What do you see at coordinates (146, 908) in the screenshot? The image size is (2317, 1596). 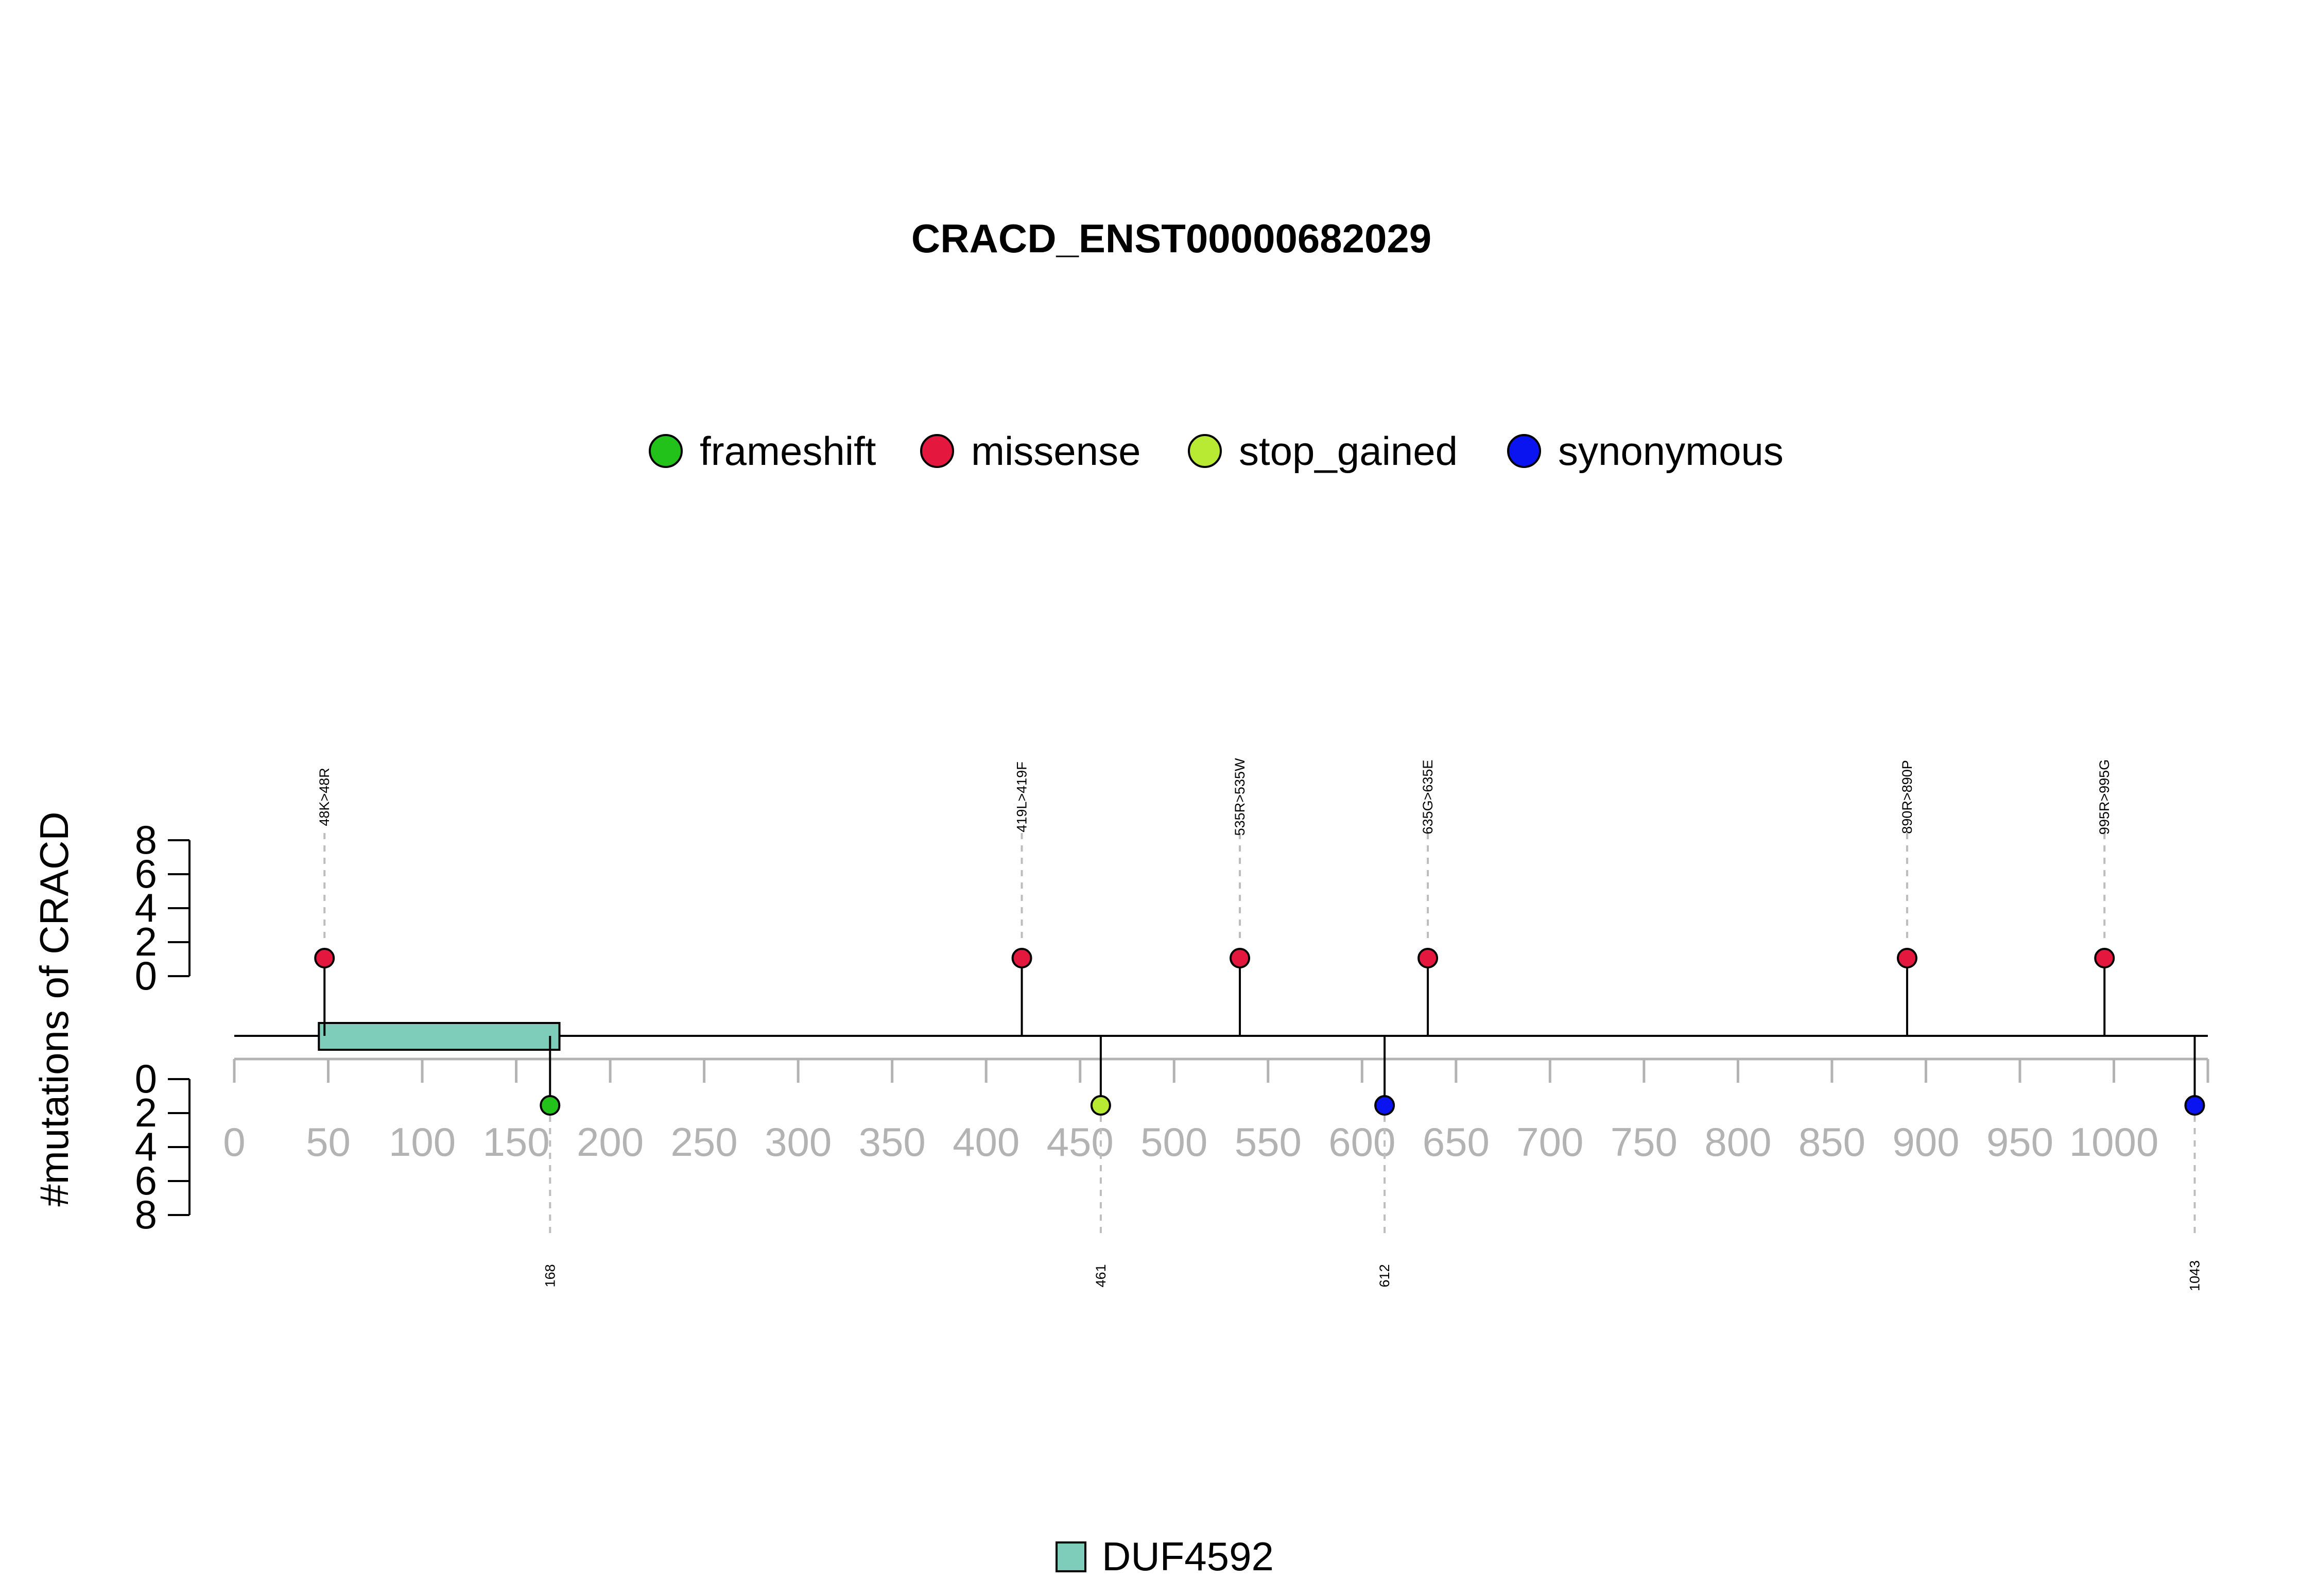 I see `y-upper-tick-label-4: 4` at bounding box center [146, 908].